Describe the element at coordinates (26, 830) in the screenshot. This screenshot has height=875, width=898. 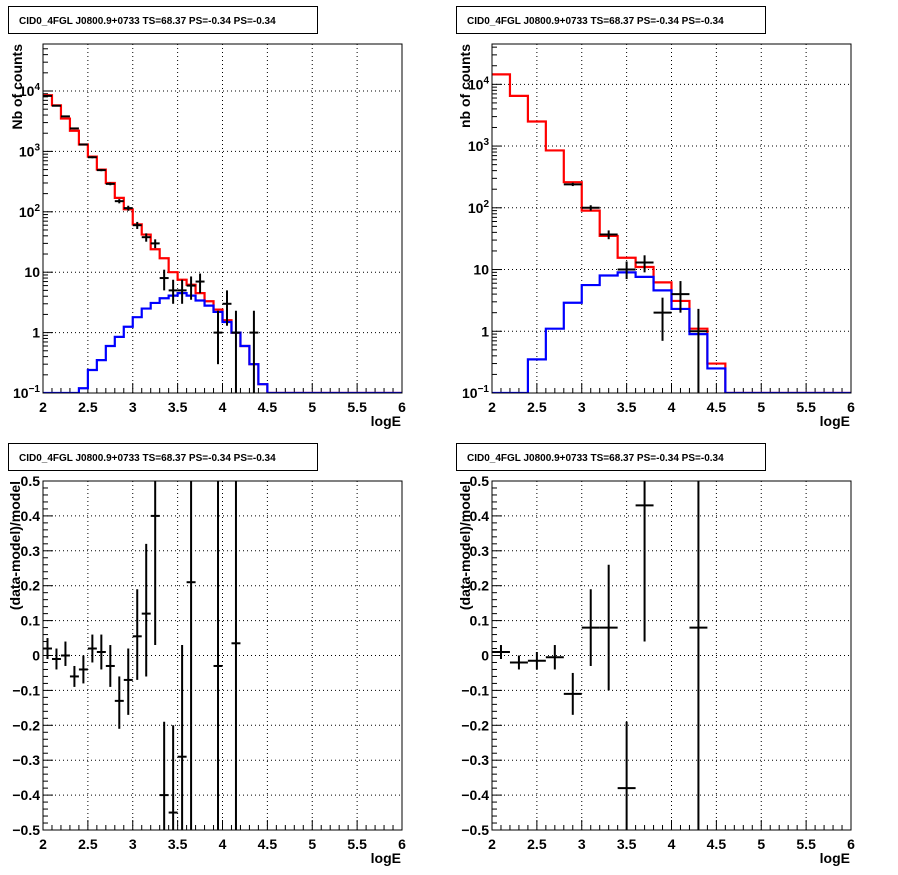
I see `y-tick-label: −0.5` at that location.